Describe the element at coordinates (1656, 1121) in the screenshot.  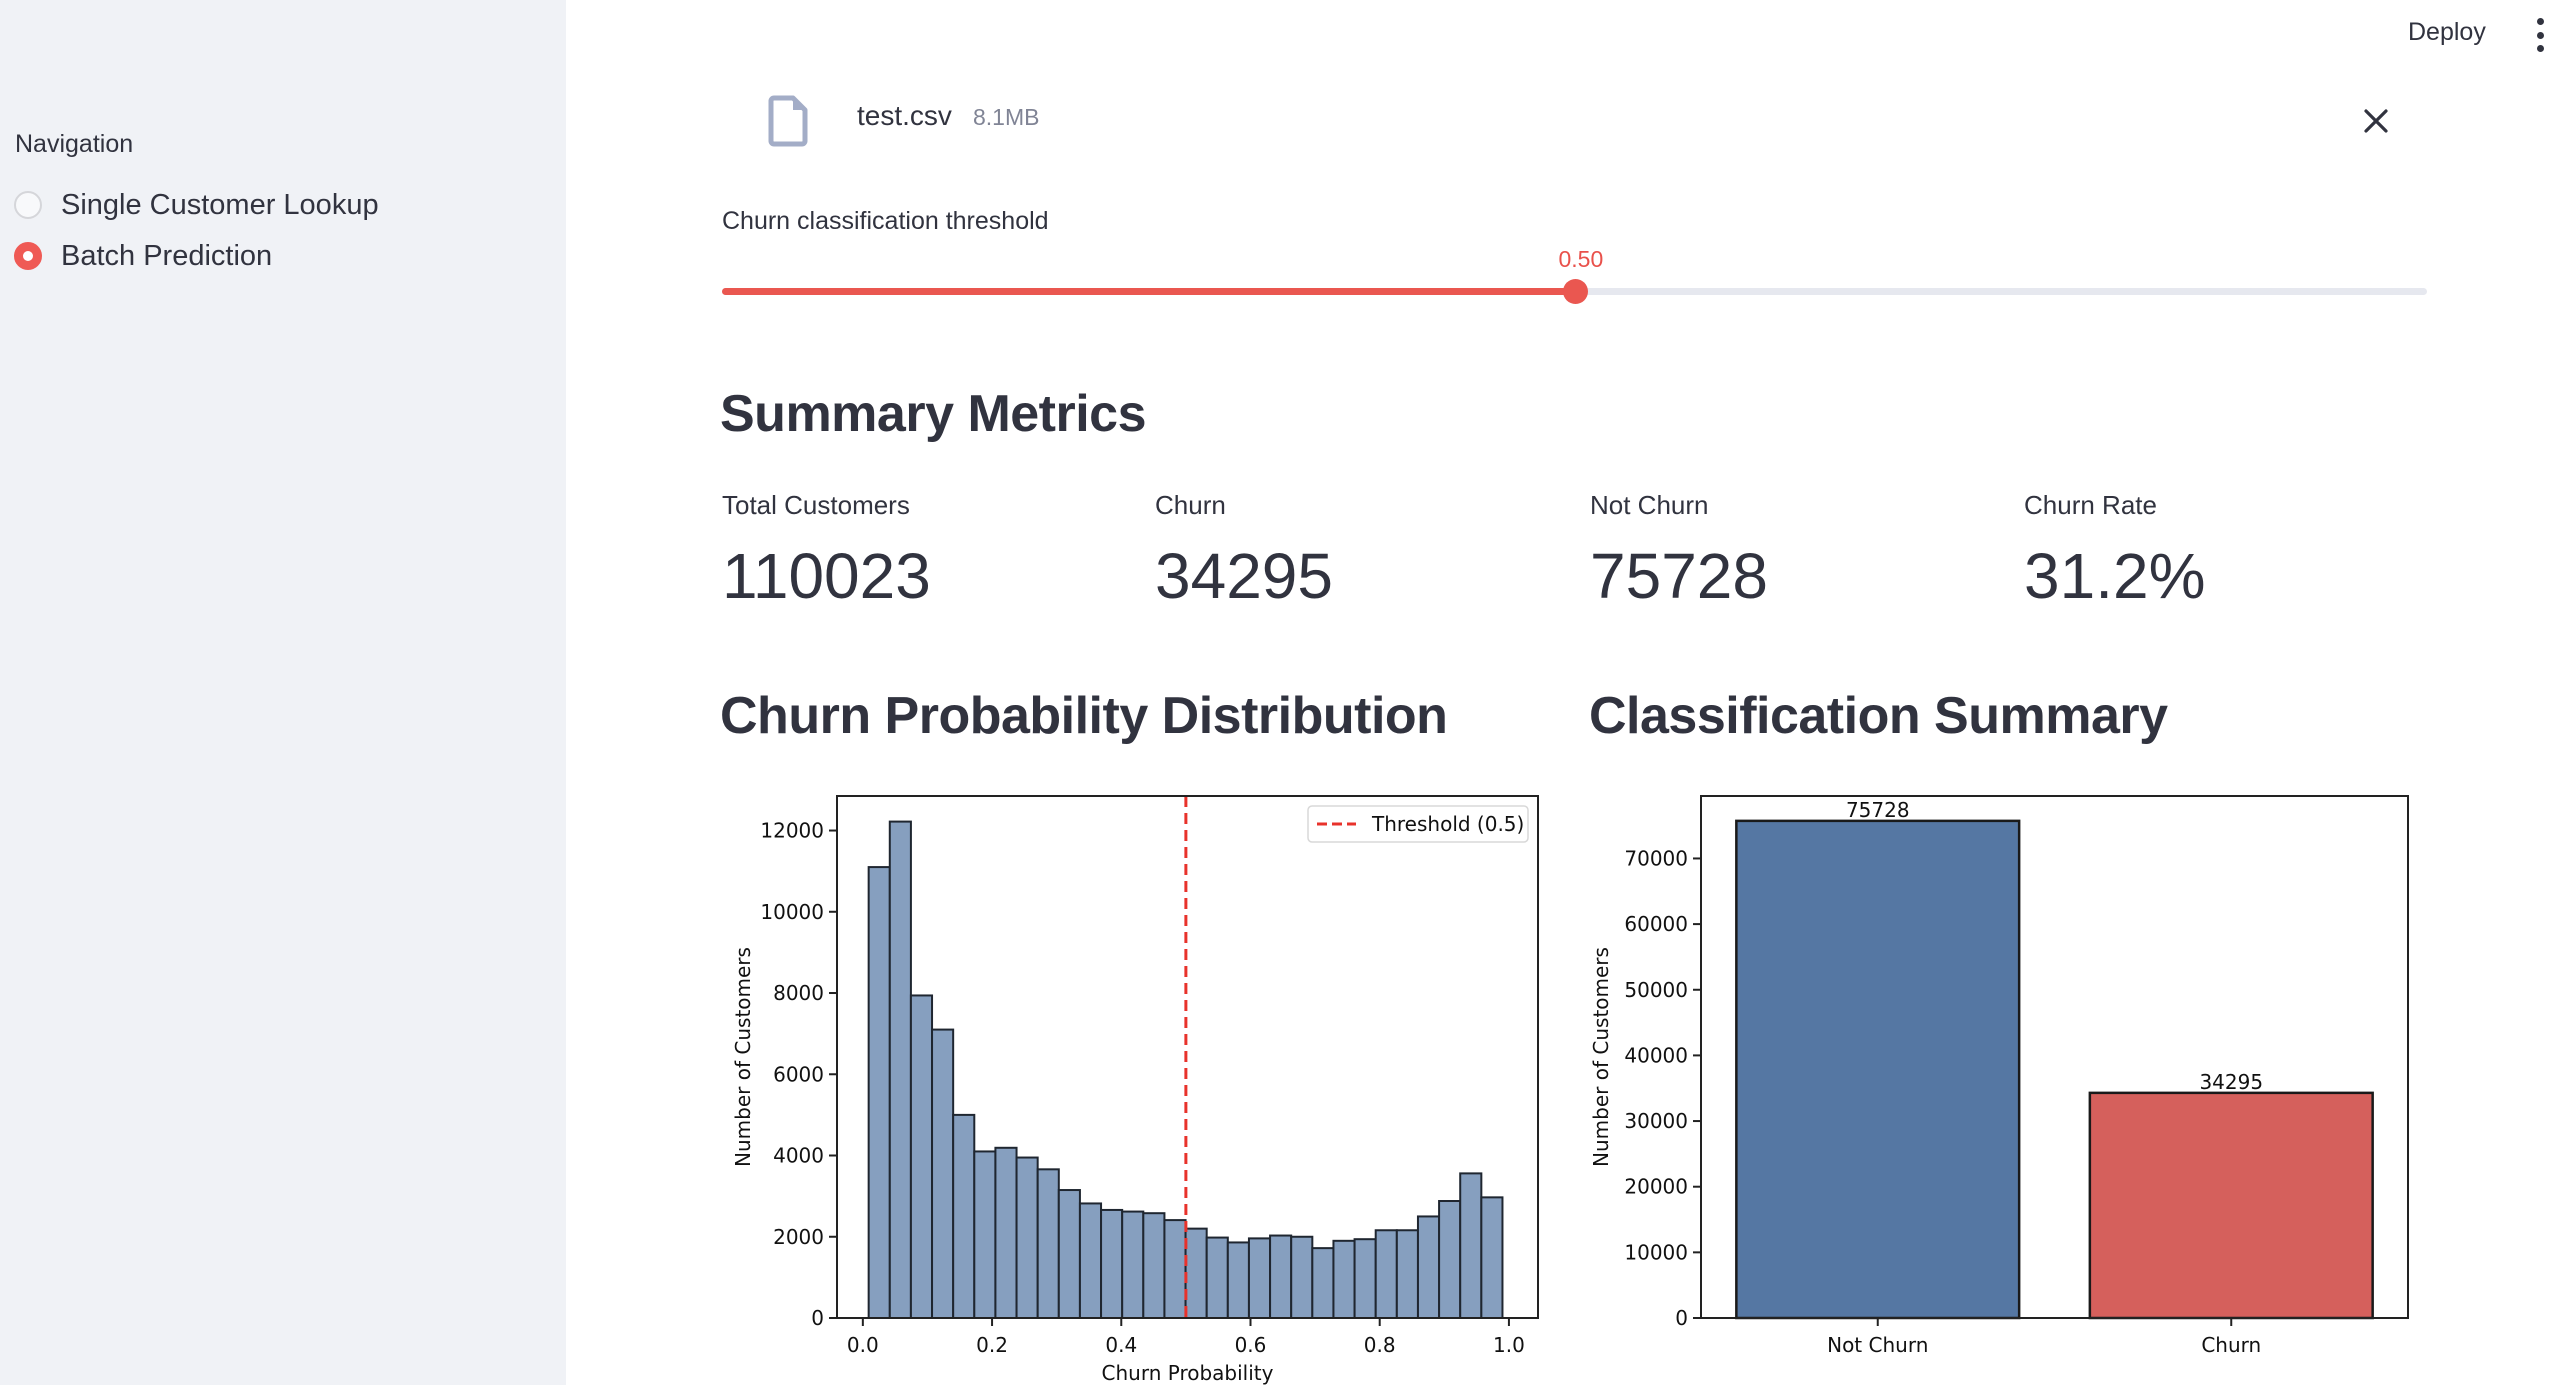
I see `y-tick-label: 30000` at that location.